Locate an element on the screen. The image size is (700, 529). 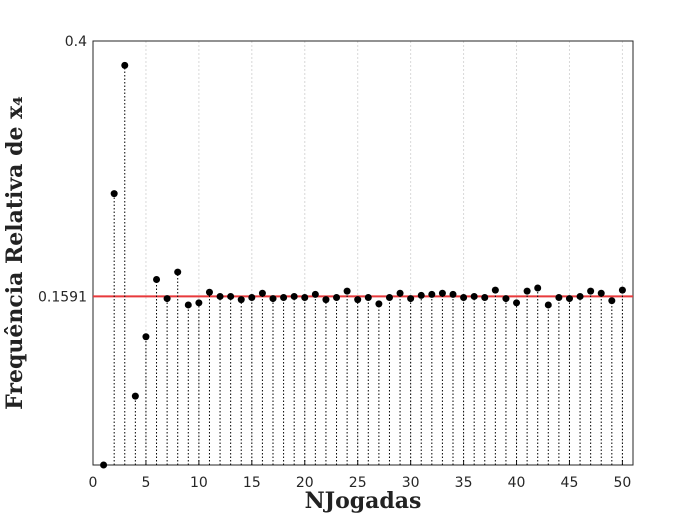
y-tick-label: 0.4 is located at coordinates (76, 42).